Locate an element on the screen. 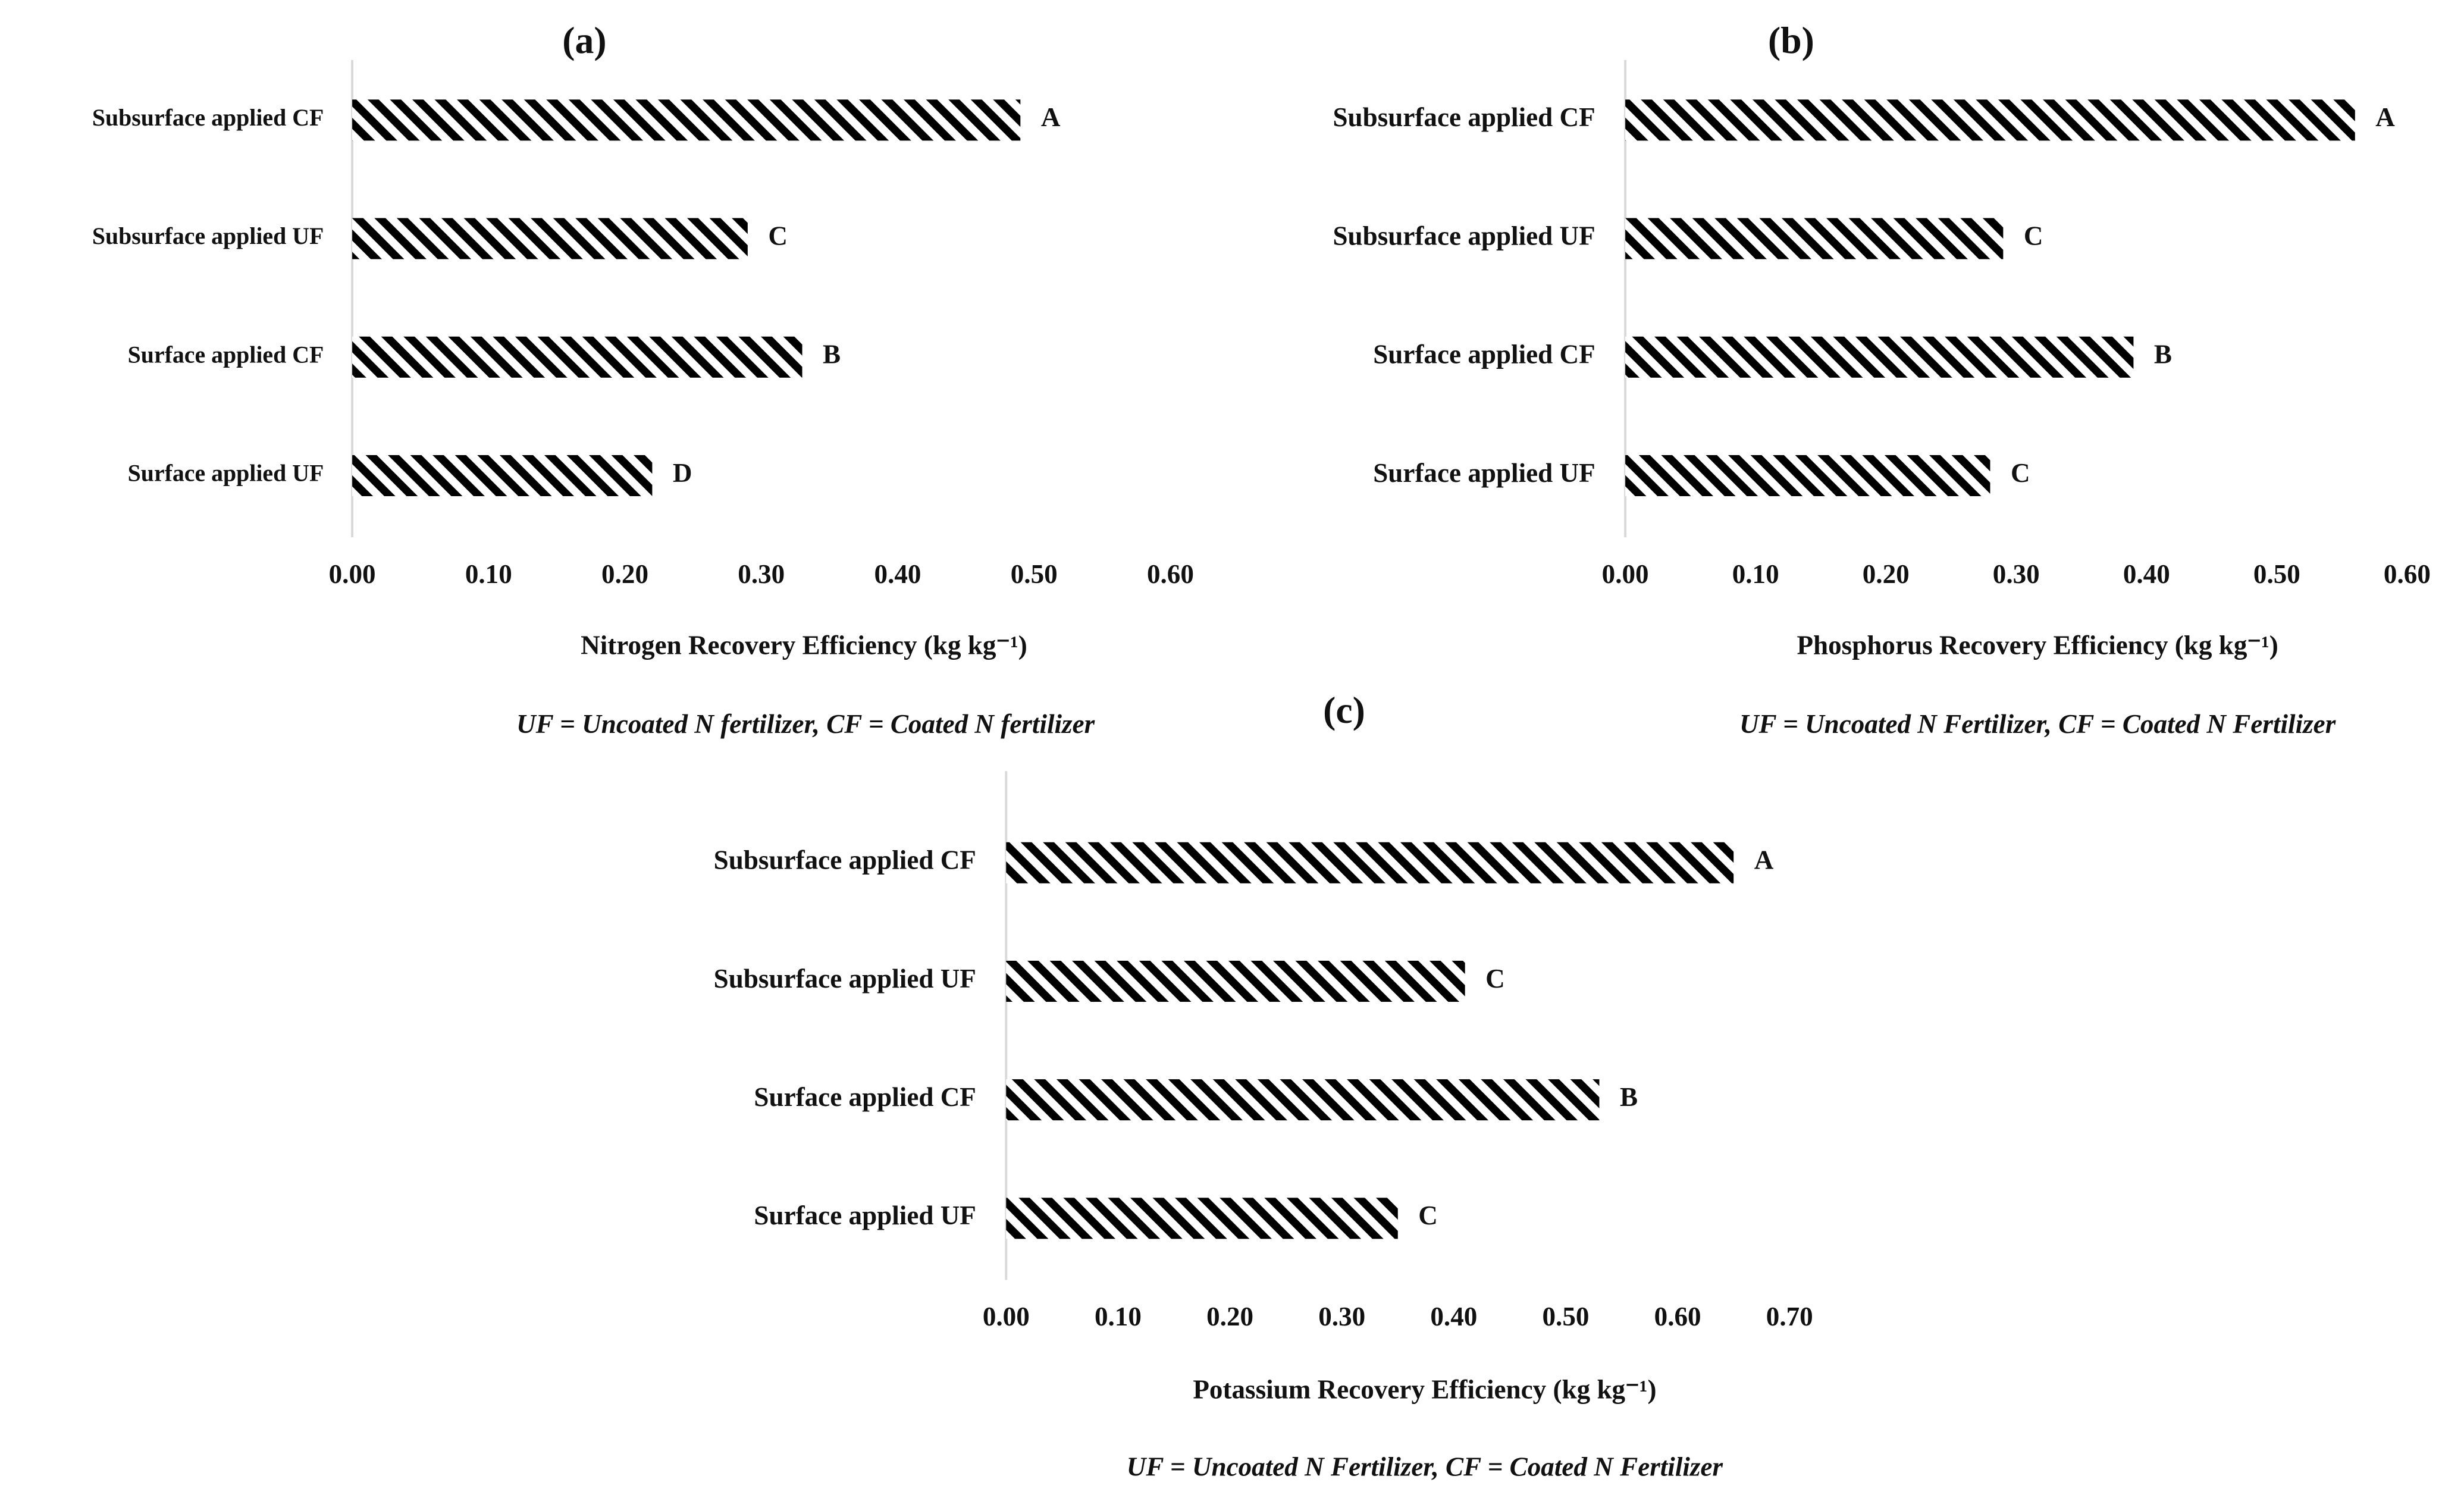  panel-title: (c) is located at coordinates (1344, 710).